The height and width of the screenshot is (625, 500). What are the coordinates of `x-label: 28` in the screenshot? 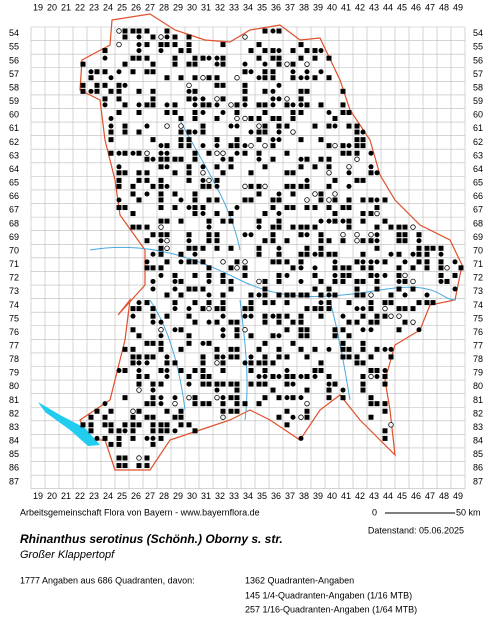 It's located at (164, 496).